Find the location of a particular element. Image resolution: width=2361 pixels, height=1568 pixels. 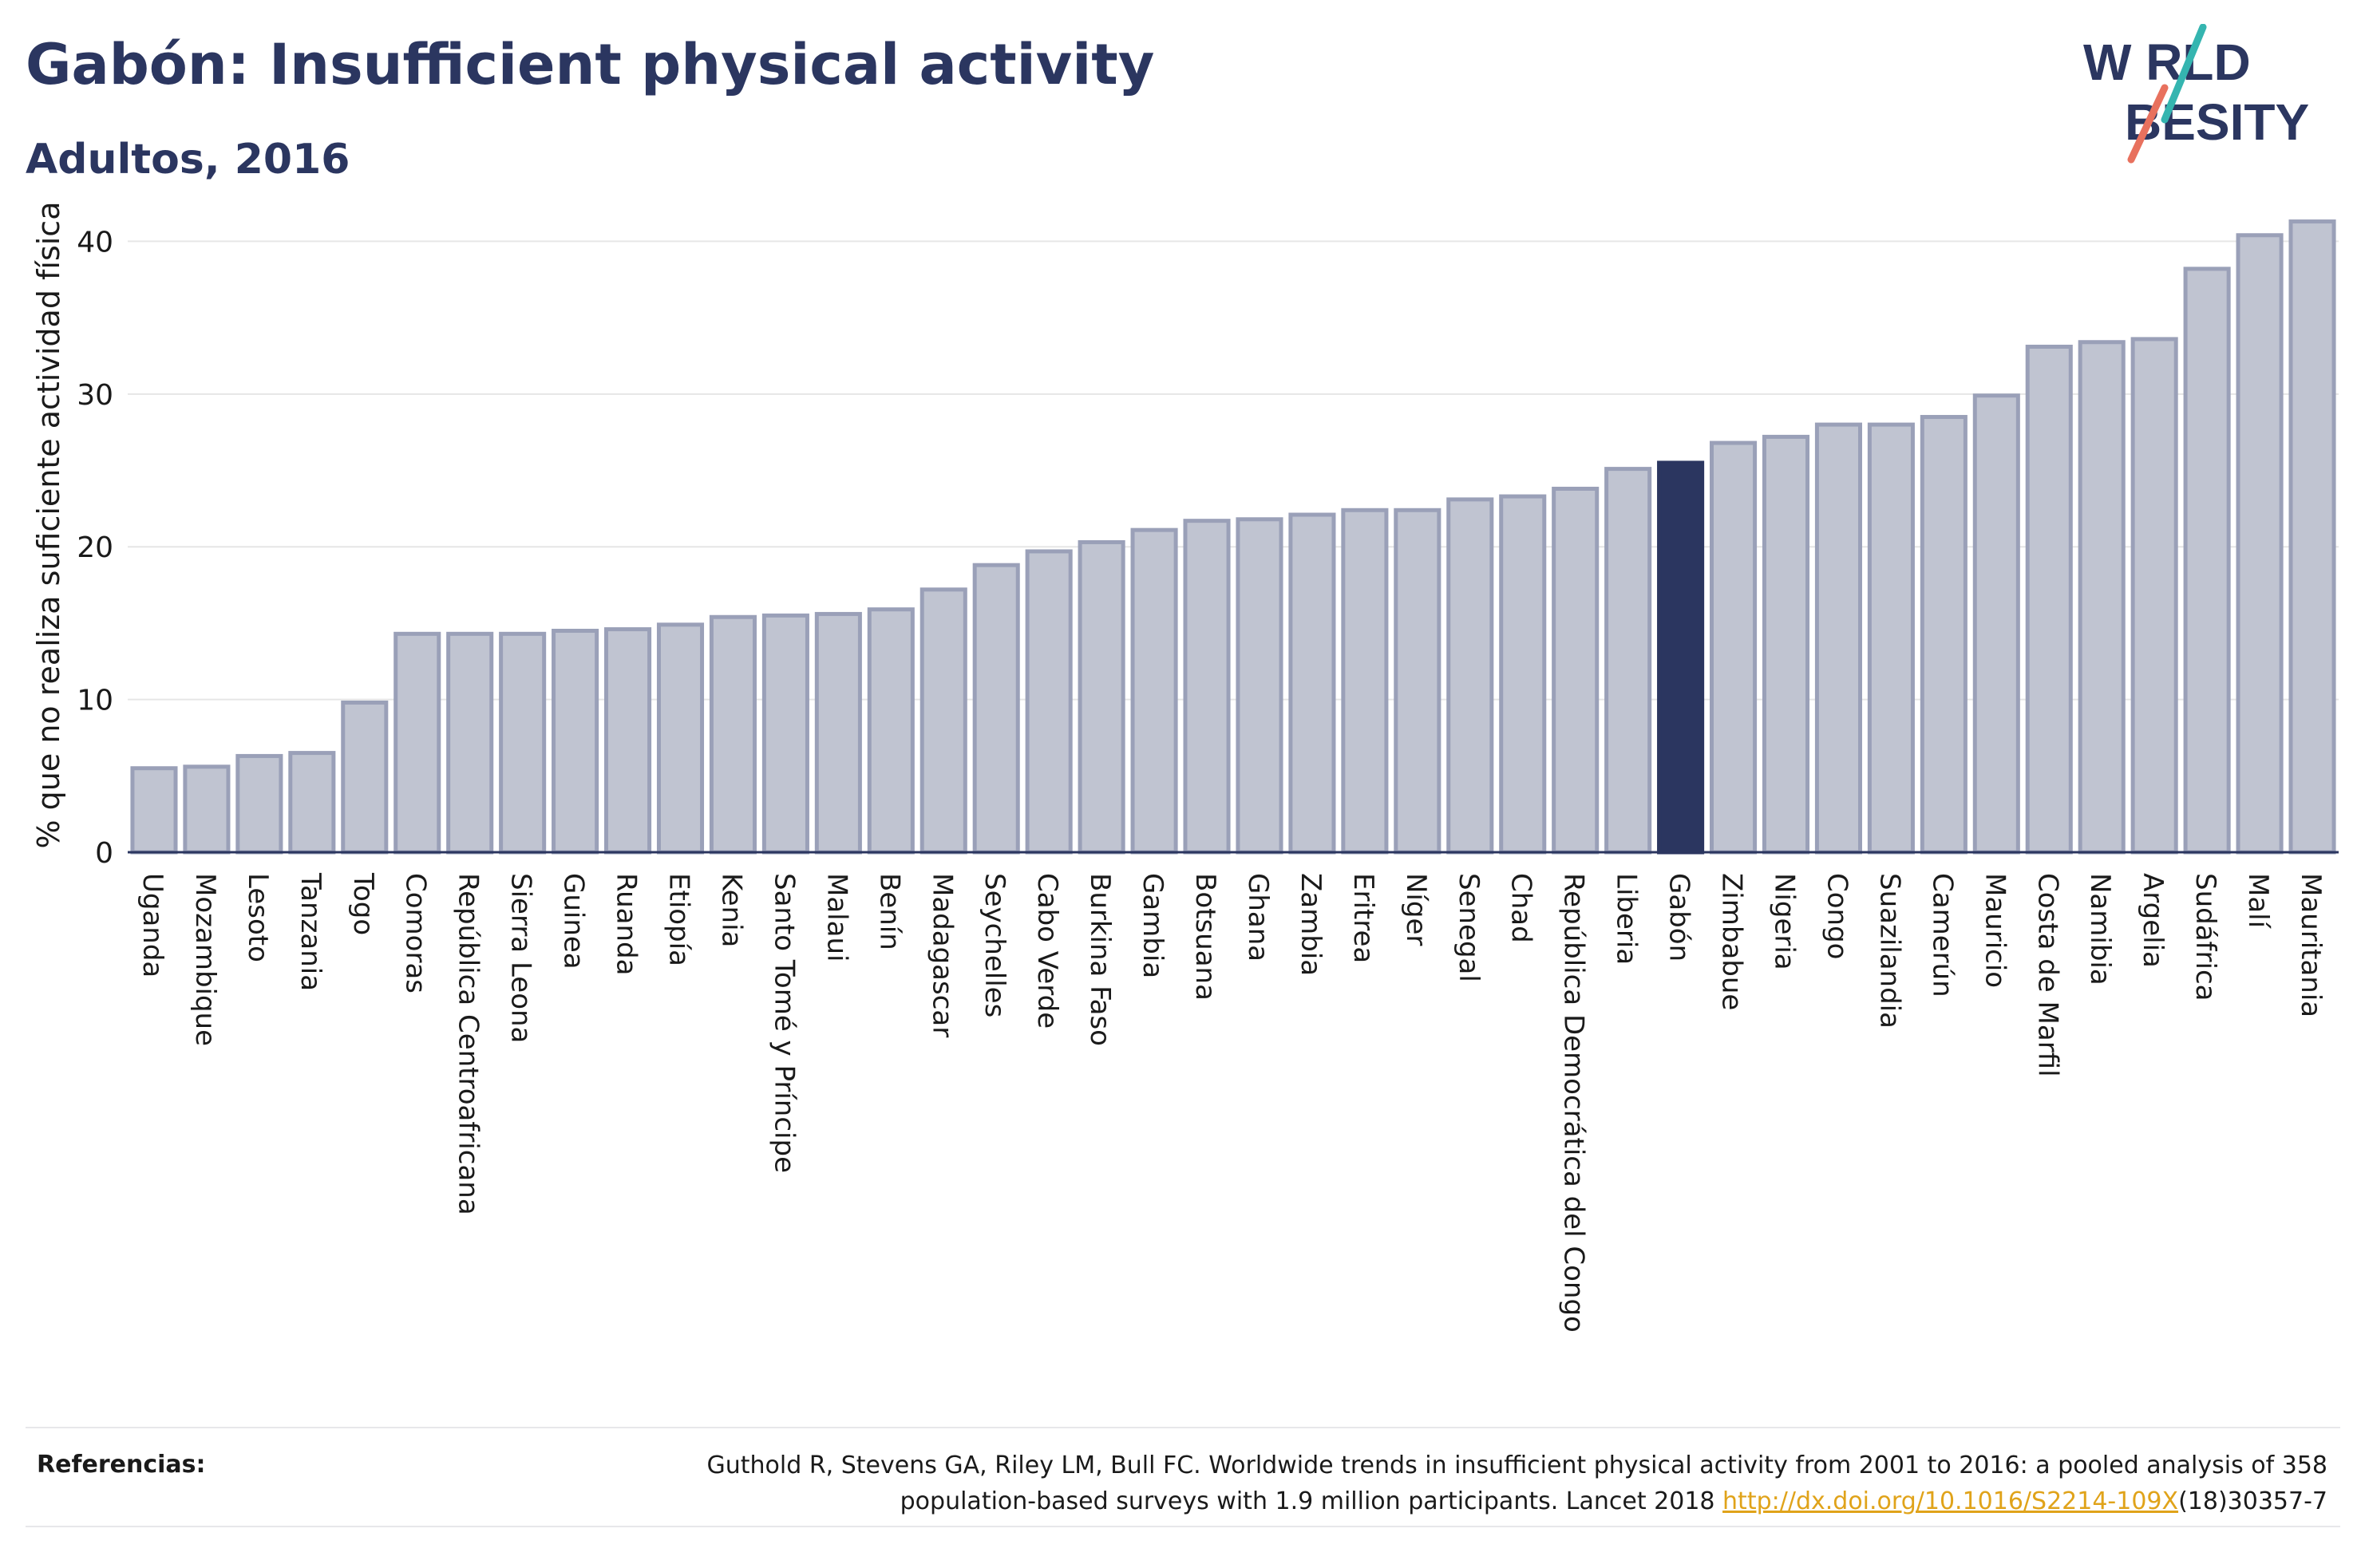

x-tick-label: Benín is located at coordinates (889, 911).